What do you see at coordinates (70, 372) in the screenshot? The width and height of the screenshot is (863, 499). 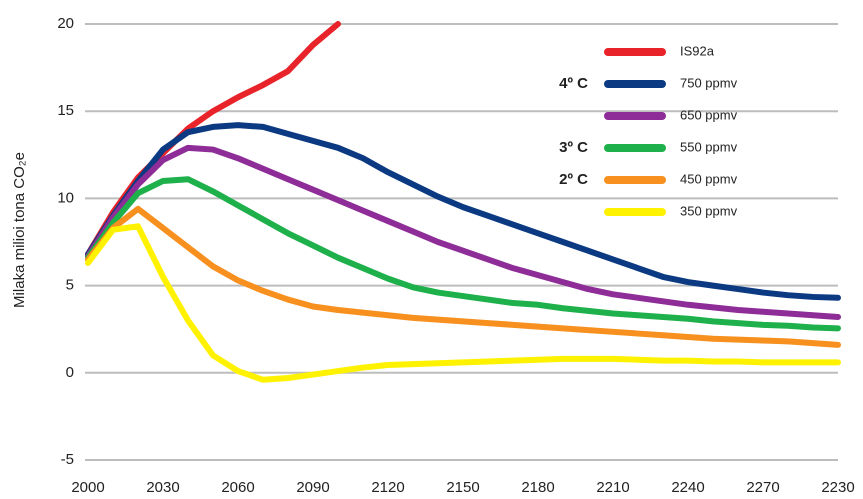 I see `y-tick-label: 0` at bounding box center [70, 372].